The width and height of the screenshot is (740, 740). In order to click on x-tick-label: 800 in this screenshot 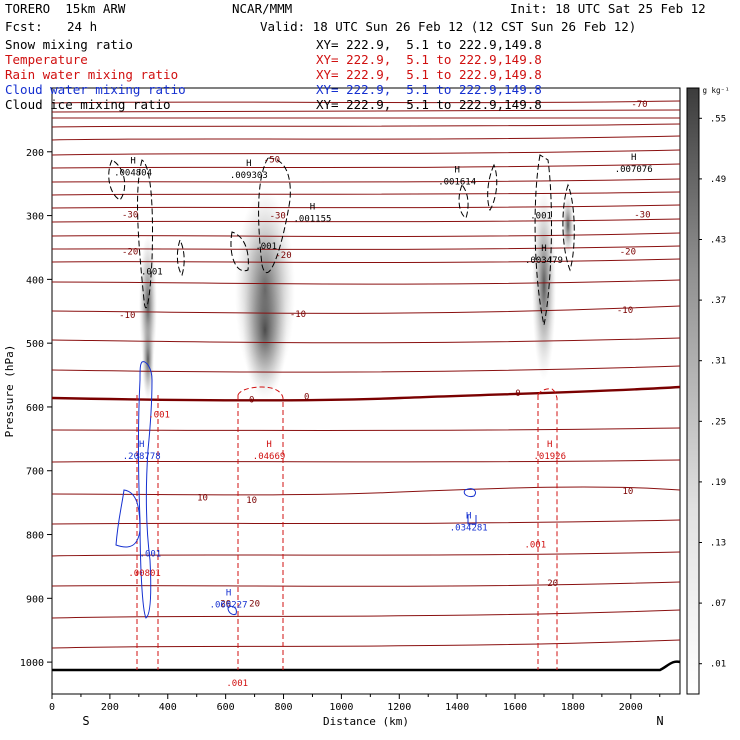, I will do `click(283, 707)`.